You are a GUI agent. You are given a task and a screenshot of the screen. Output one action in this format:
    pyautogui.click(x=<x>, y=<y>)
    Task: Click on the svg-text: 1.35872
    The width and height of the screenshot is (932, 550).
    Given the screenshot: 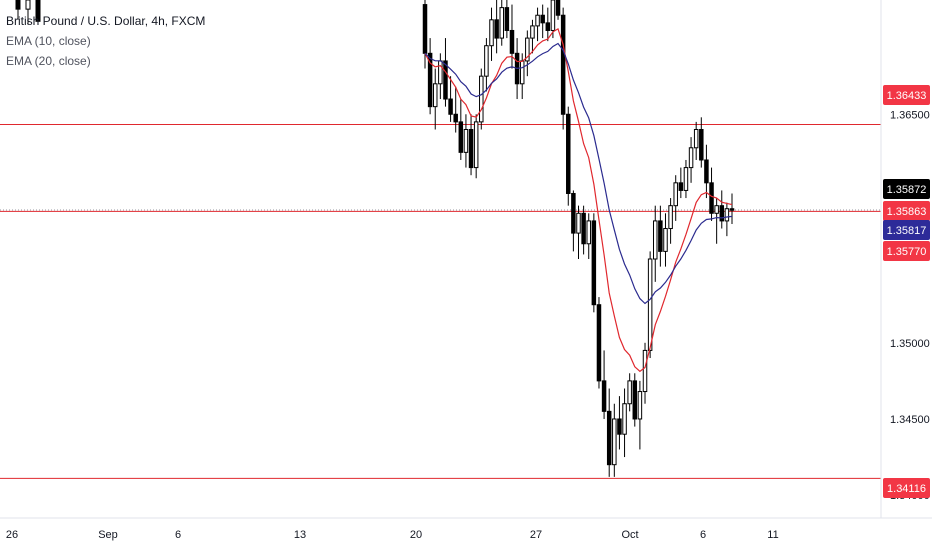 What is the action you would take?
    pyautogui.click(x=907, y=190)
    